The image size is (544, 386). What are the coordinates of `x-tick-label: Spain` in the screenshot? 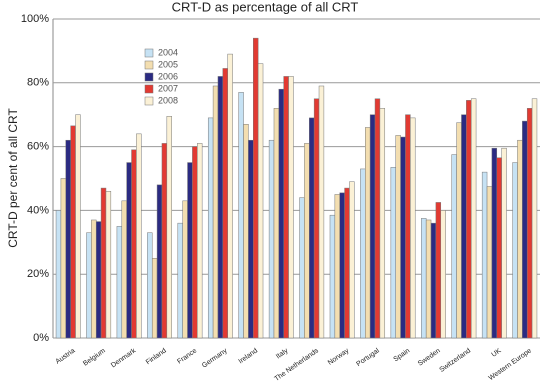 It's located at (402, 355).